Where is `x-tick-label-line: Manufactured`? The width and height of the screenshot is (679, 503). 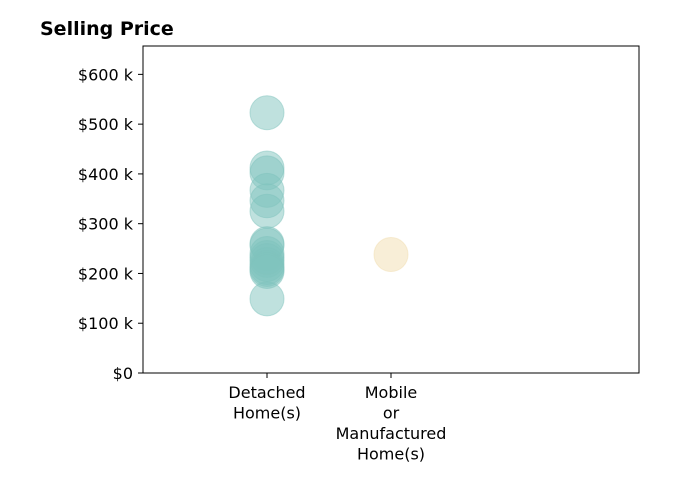 x-tick-label-line: Manufactured is located at coordinates (391, 433).